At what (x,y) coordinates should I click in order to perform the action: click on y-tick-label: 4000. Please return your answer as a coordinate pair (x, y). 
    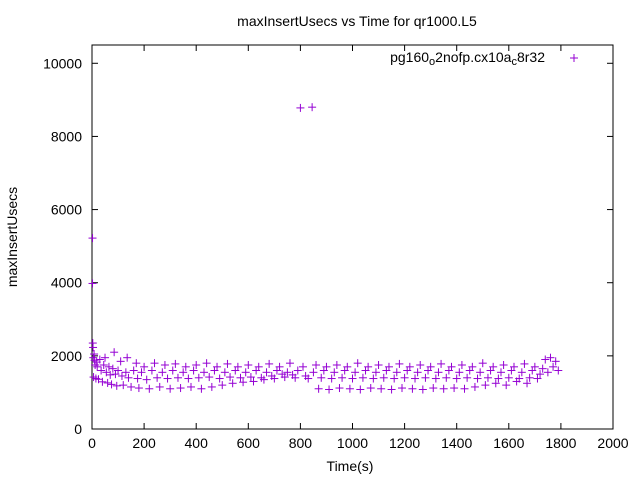
    Looking at the image, I should click on (66, 283).